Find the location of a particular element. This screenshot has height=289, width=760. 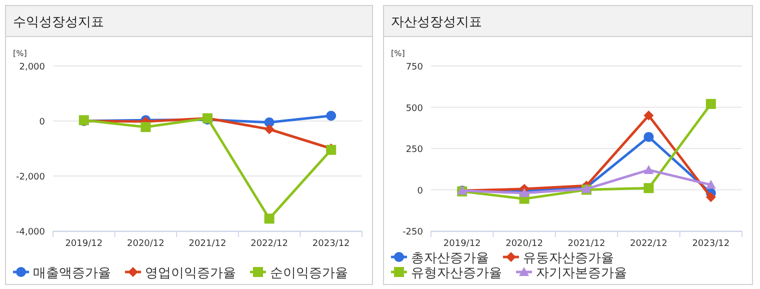

y-tick-label: -4,000 is located at coordinates (31, 233).